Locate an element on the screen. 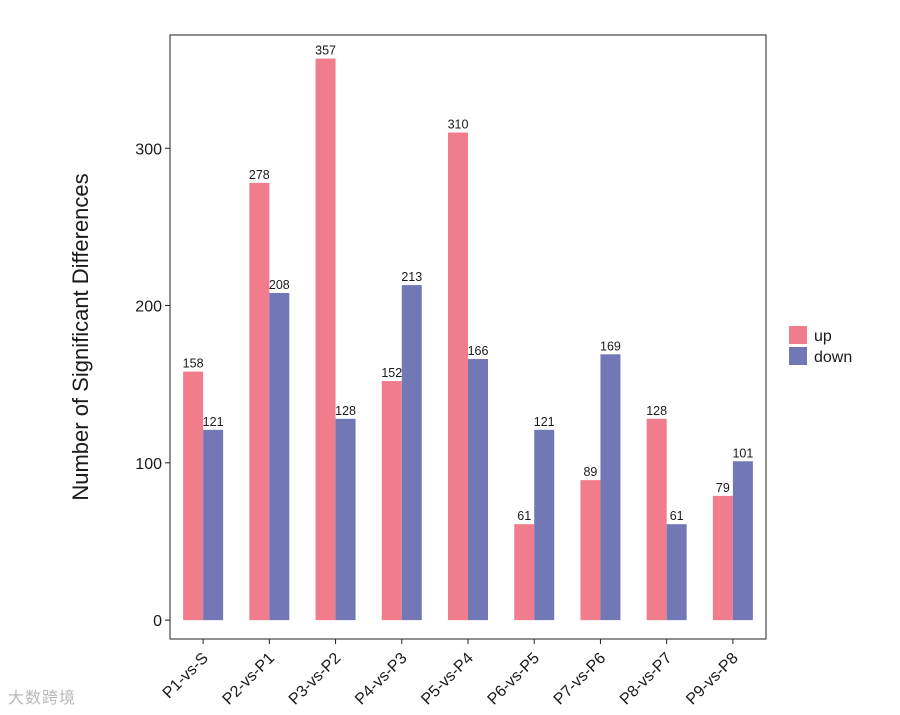  y-tick-label: 300 is located at coordinates (148, 149).